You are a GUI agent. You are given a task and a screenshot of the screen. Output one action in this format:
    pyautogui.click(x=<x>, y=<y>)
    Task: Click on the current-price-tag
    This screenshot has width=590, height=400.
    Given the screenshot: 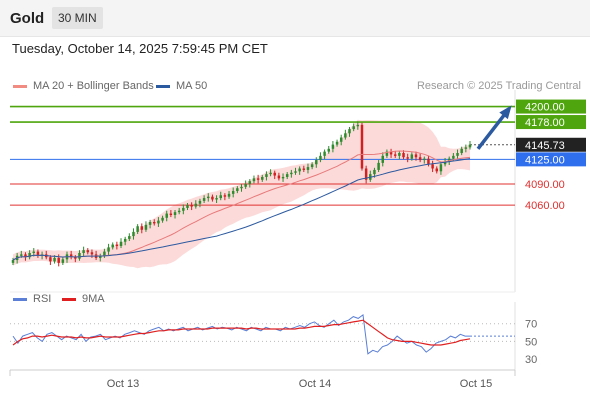 What is the action you would take?
    pyautogui.click(x=551, y=144)
    